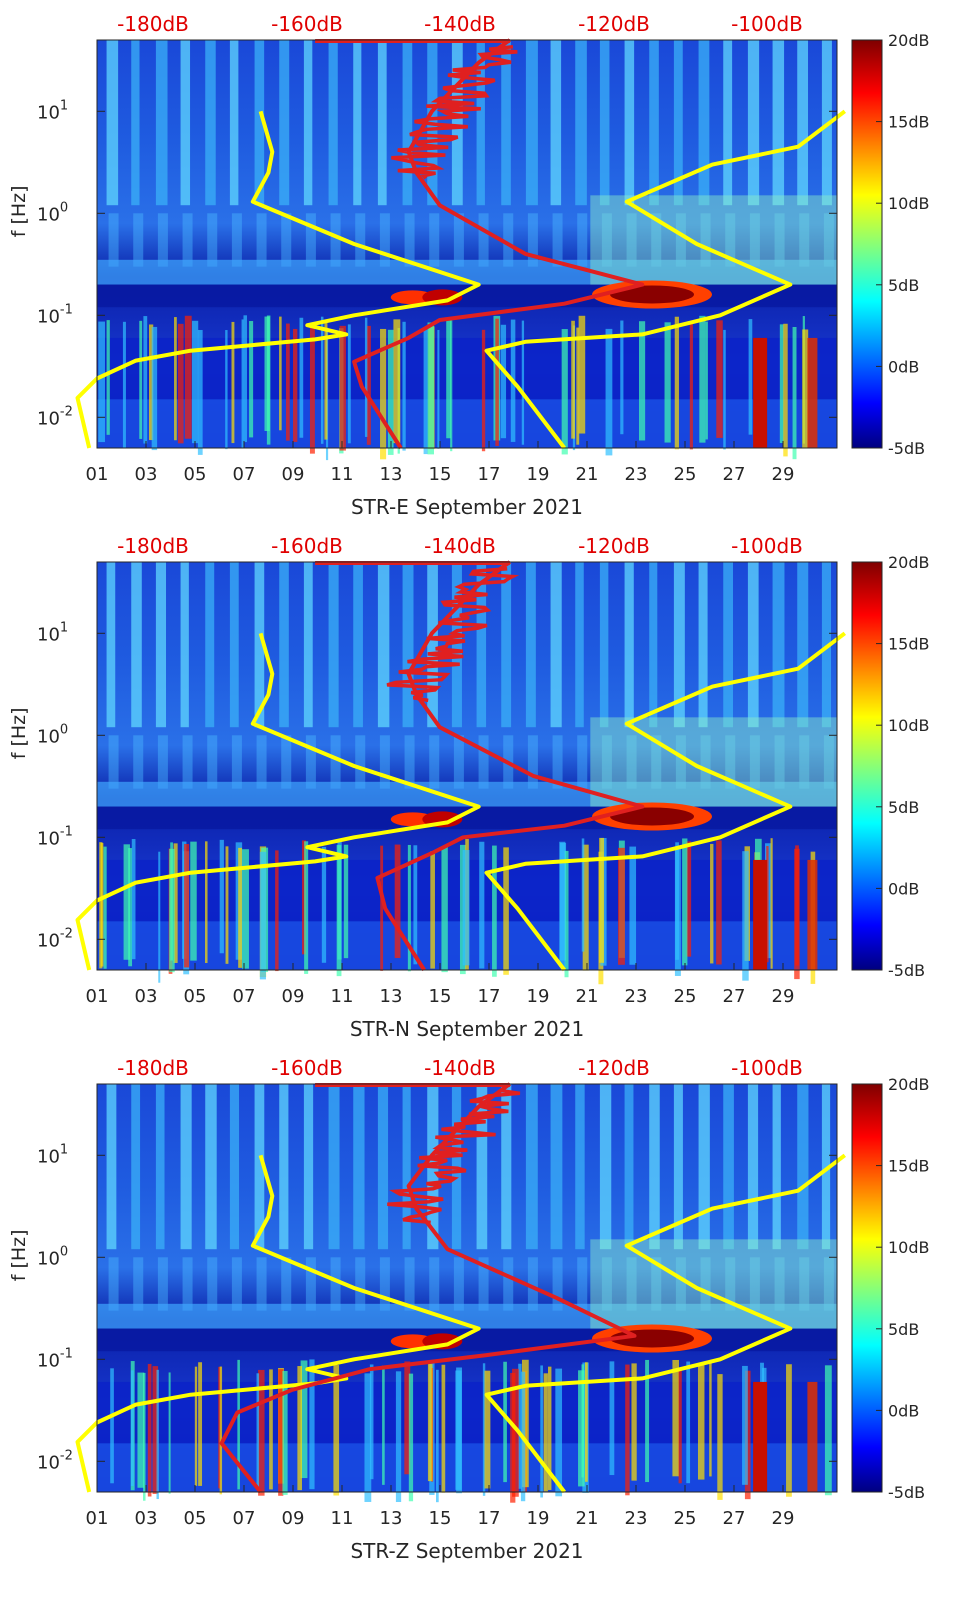  What do you see at coordinates (867, 244) in the screenshot?
I see `colorbar` at bounding box center [867, 244].